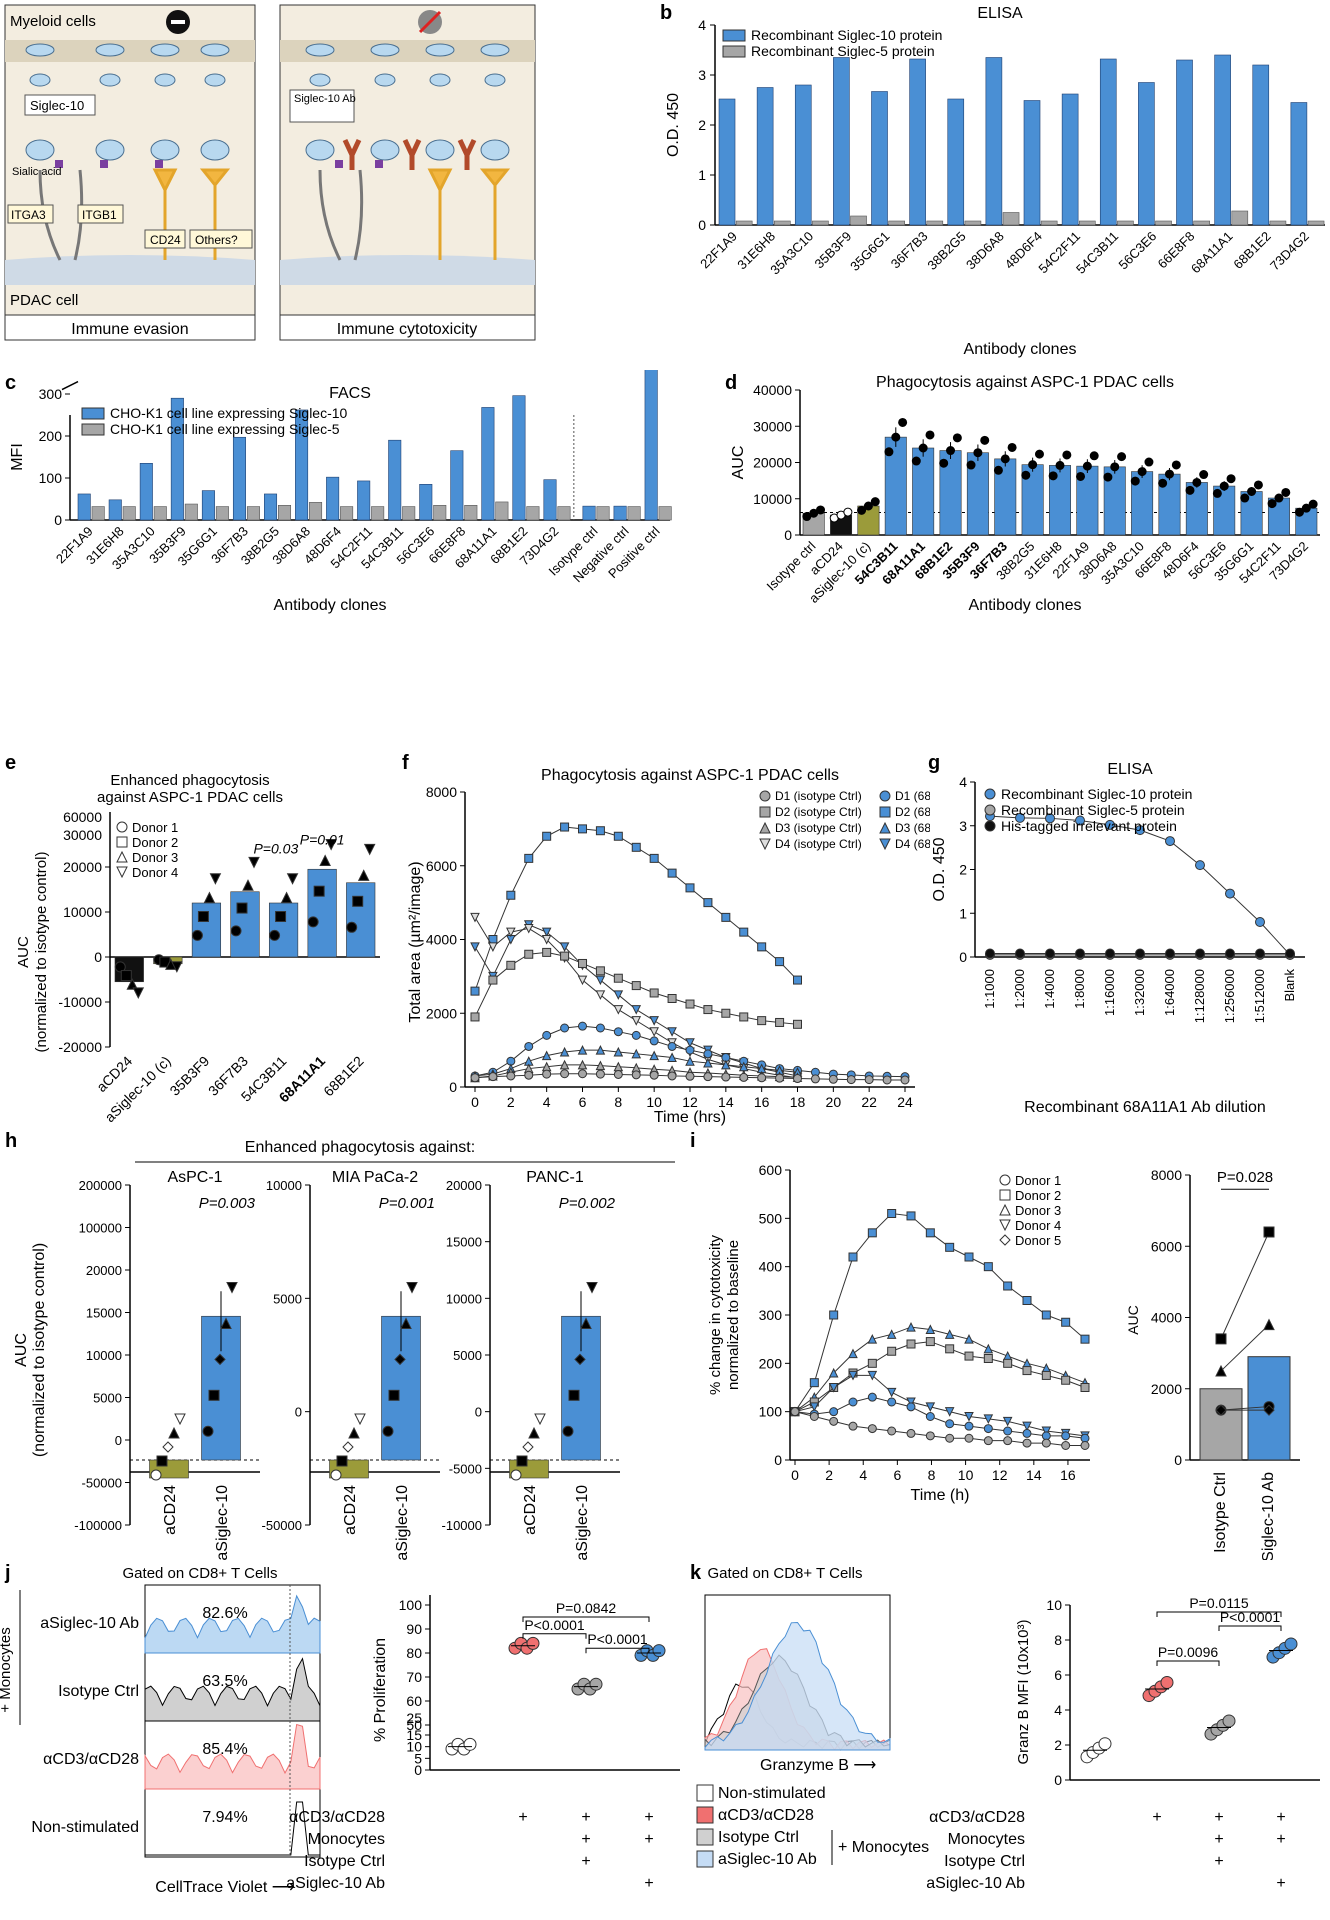 This screenshot has height=1920, width=1330. Describe the element at coordinates (360, 1147) in the screenshot. I see `chart-title: Enhanced phagocytosis against:` at that location.